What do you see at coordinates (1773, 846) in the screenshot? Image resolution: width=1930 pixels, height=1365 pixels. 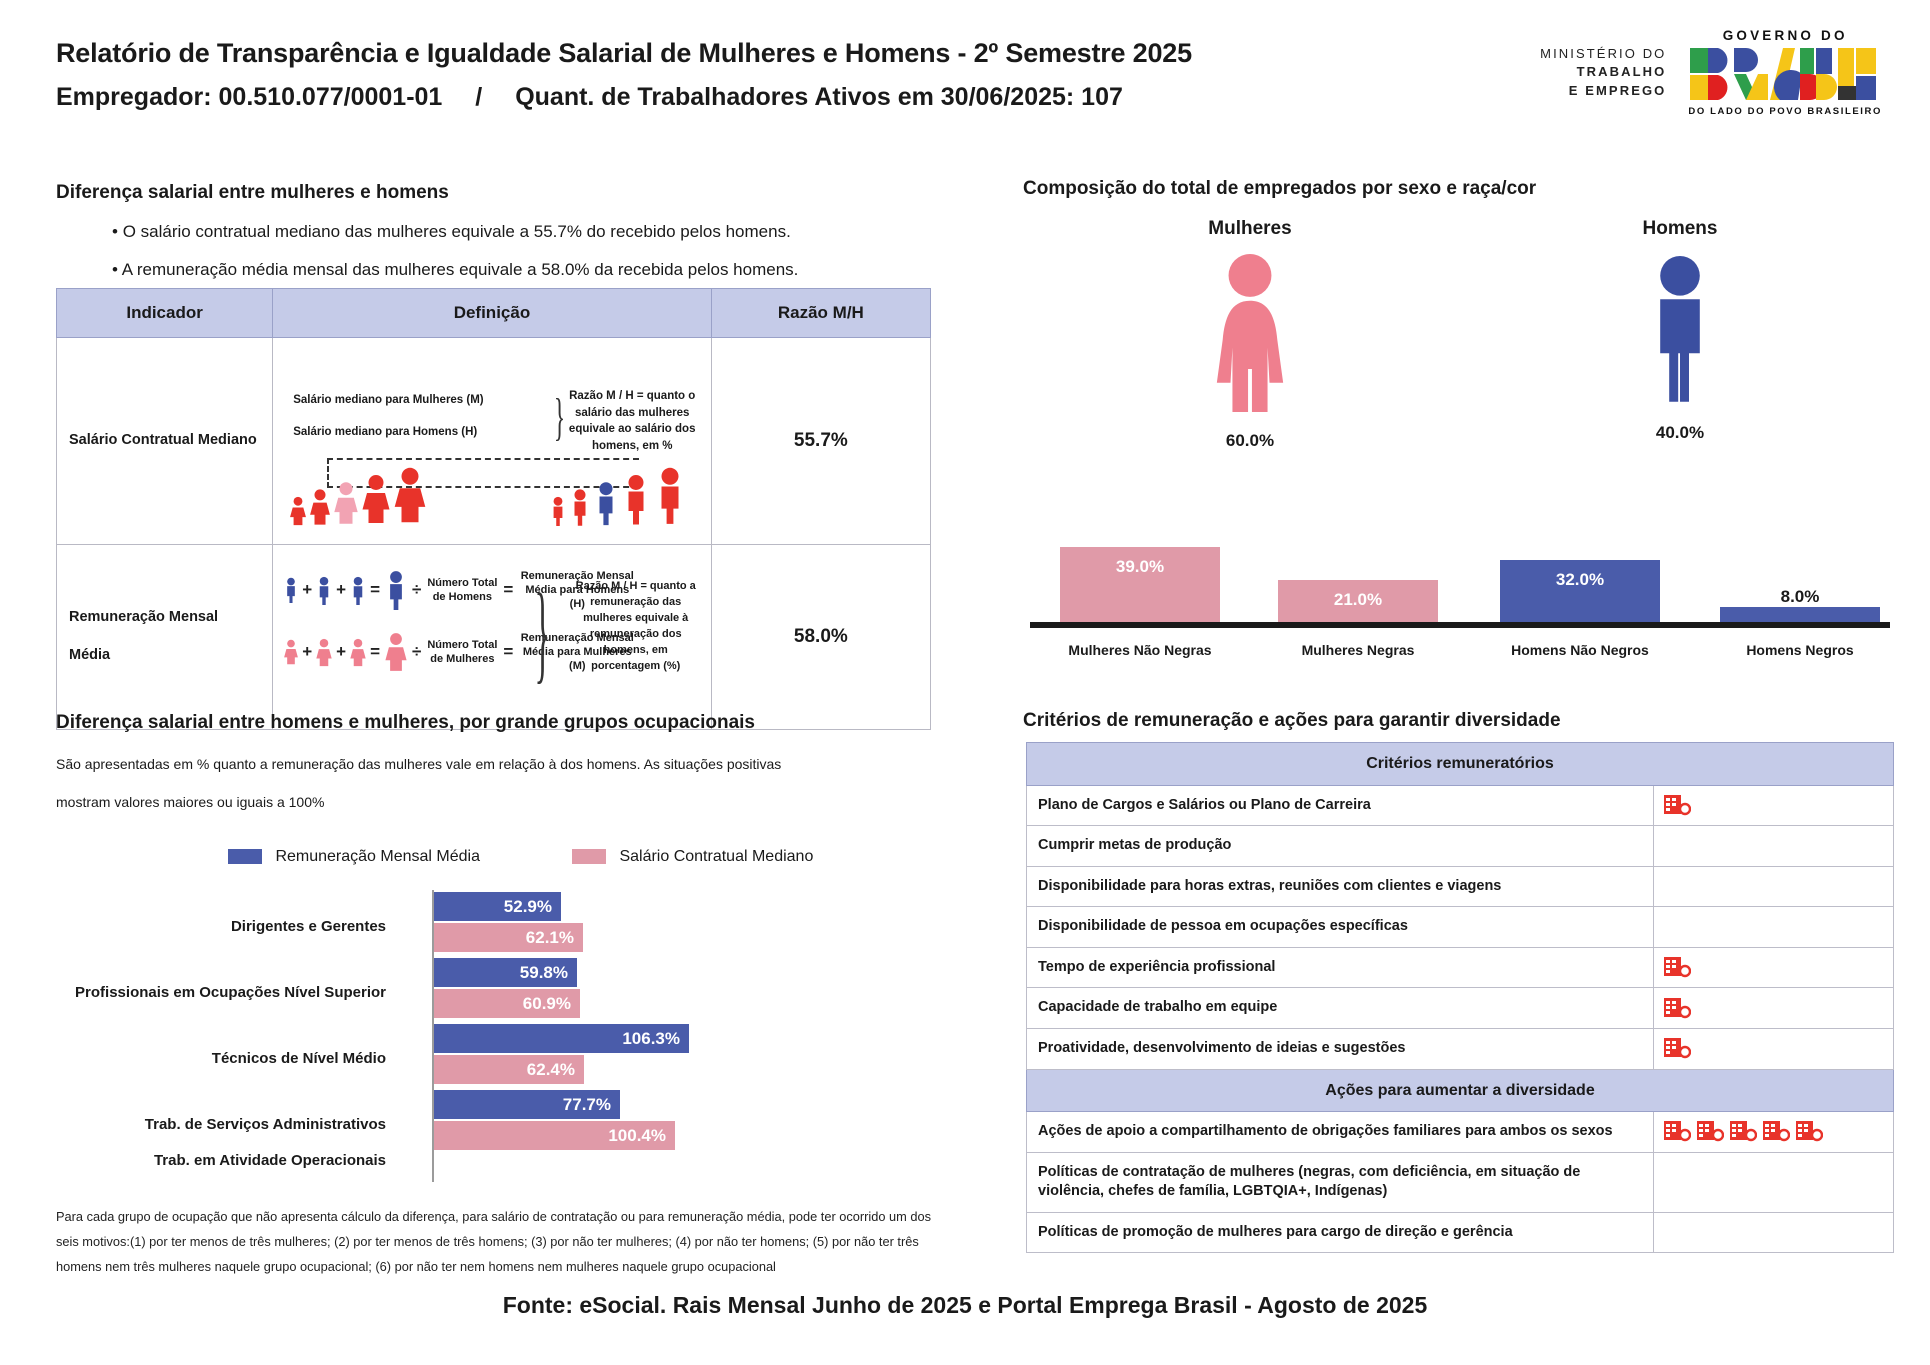 I see `criteria-icons-metas` at bounding box center [1773, 846].